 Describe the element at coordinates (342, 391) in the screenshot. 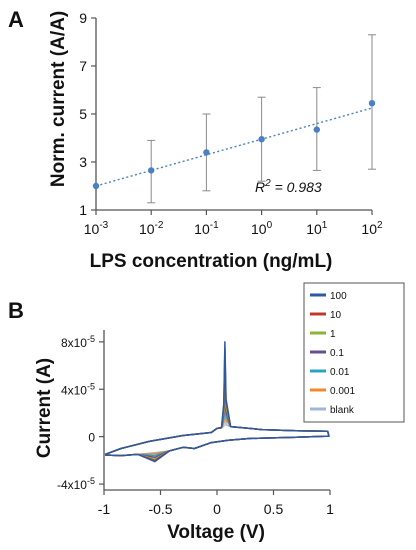

I see `panel-b-legend-label: 0.001` at that location.